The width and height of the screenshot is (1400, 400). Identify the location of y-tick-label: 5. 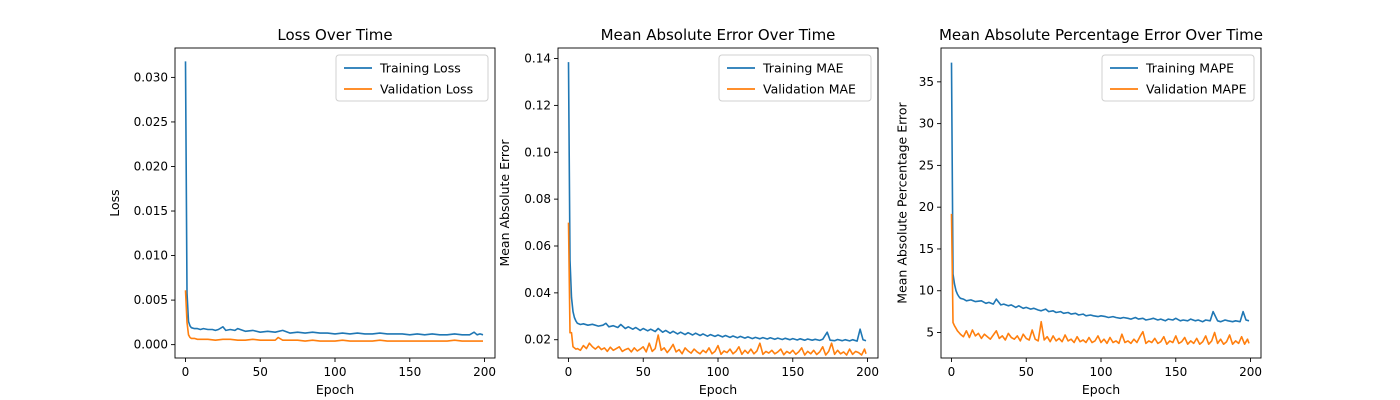
(930, 333).